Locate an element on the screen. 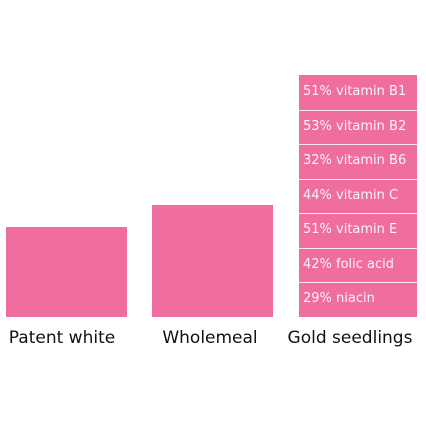  segment-label-7: 29% niacin is located at coordinates (339, 299).